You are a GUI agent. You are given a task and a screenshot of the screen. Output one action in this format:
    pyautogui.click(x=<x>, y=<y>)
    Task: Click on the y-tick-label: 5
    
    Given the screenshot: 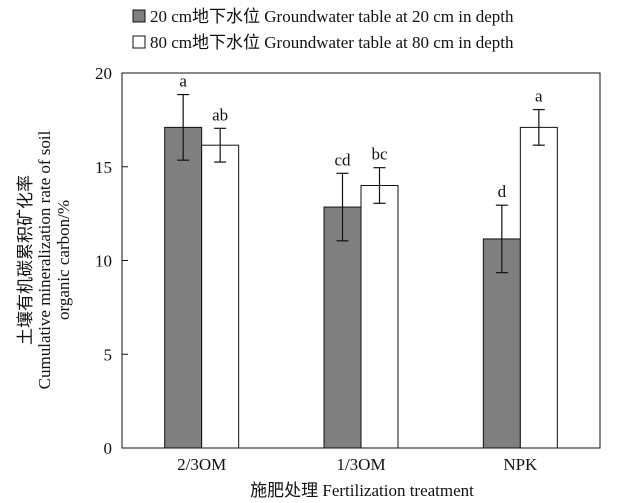 What is the action you would take?
    pyautogui.click(x=108, y=354)
    